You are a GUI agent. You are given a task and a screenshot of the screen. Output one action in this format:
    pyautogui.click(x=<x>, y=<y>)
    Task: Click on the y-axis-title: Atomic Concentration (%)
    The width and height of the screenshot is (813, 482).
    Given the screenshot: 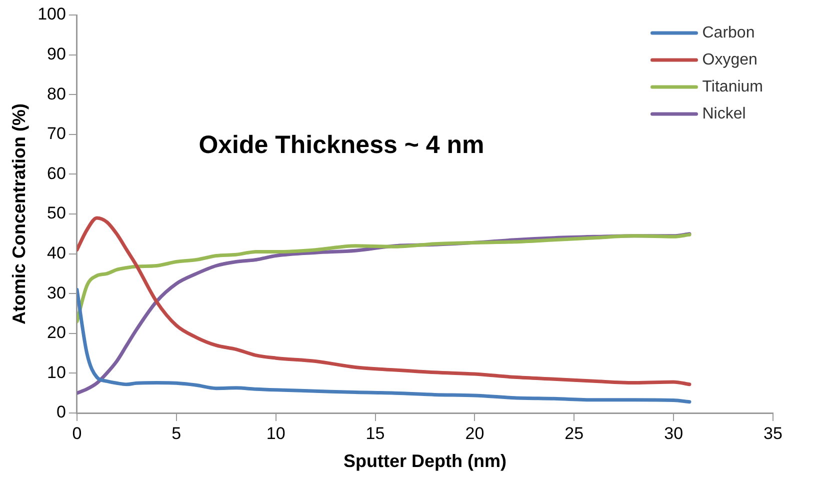 What is the action you would take?
    pyautogui.click(x=18, y=214)
    